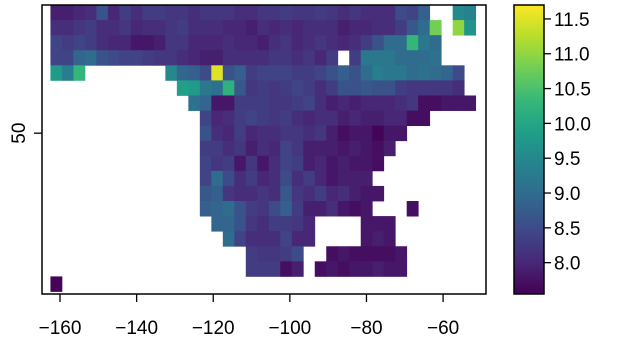  What do you see at coordinates (567, 194) in the screenshot?
I see `colorbar-tick-label: 9.0` at bounding box center [567, 194].